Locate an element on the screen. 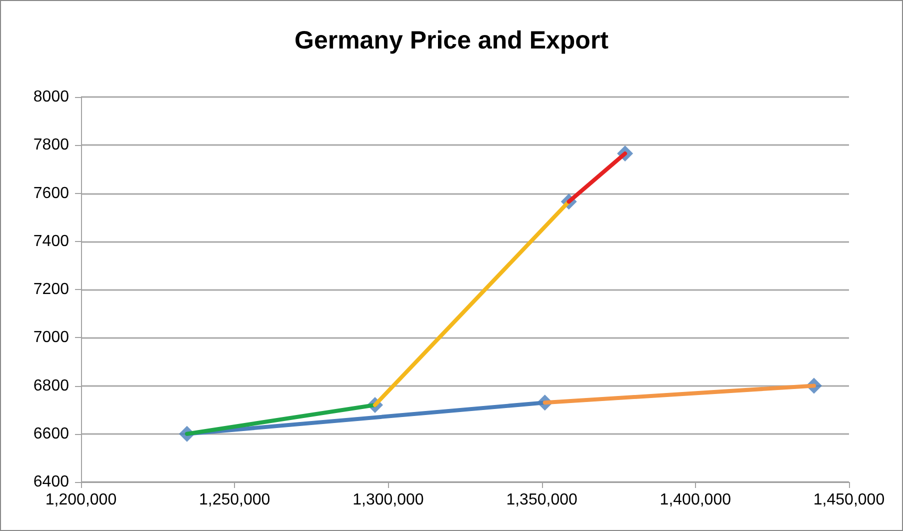 This screenshot has height=531, width=903. chart-title: Germany Price and Export is located at coordinates (452, 40).